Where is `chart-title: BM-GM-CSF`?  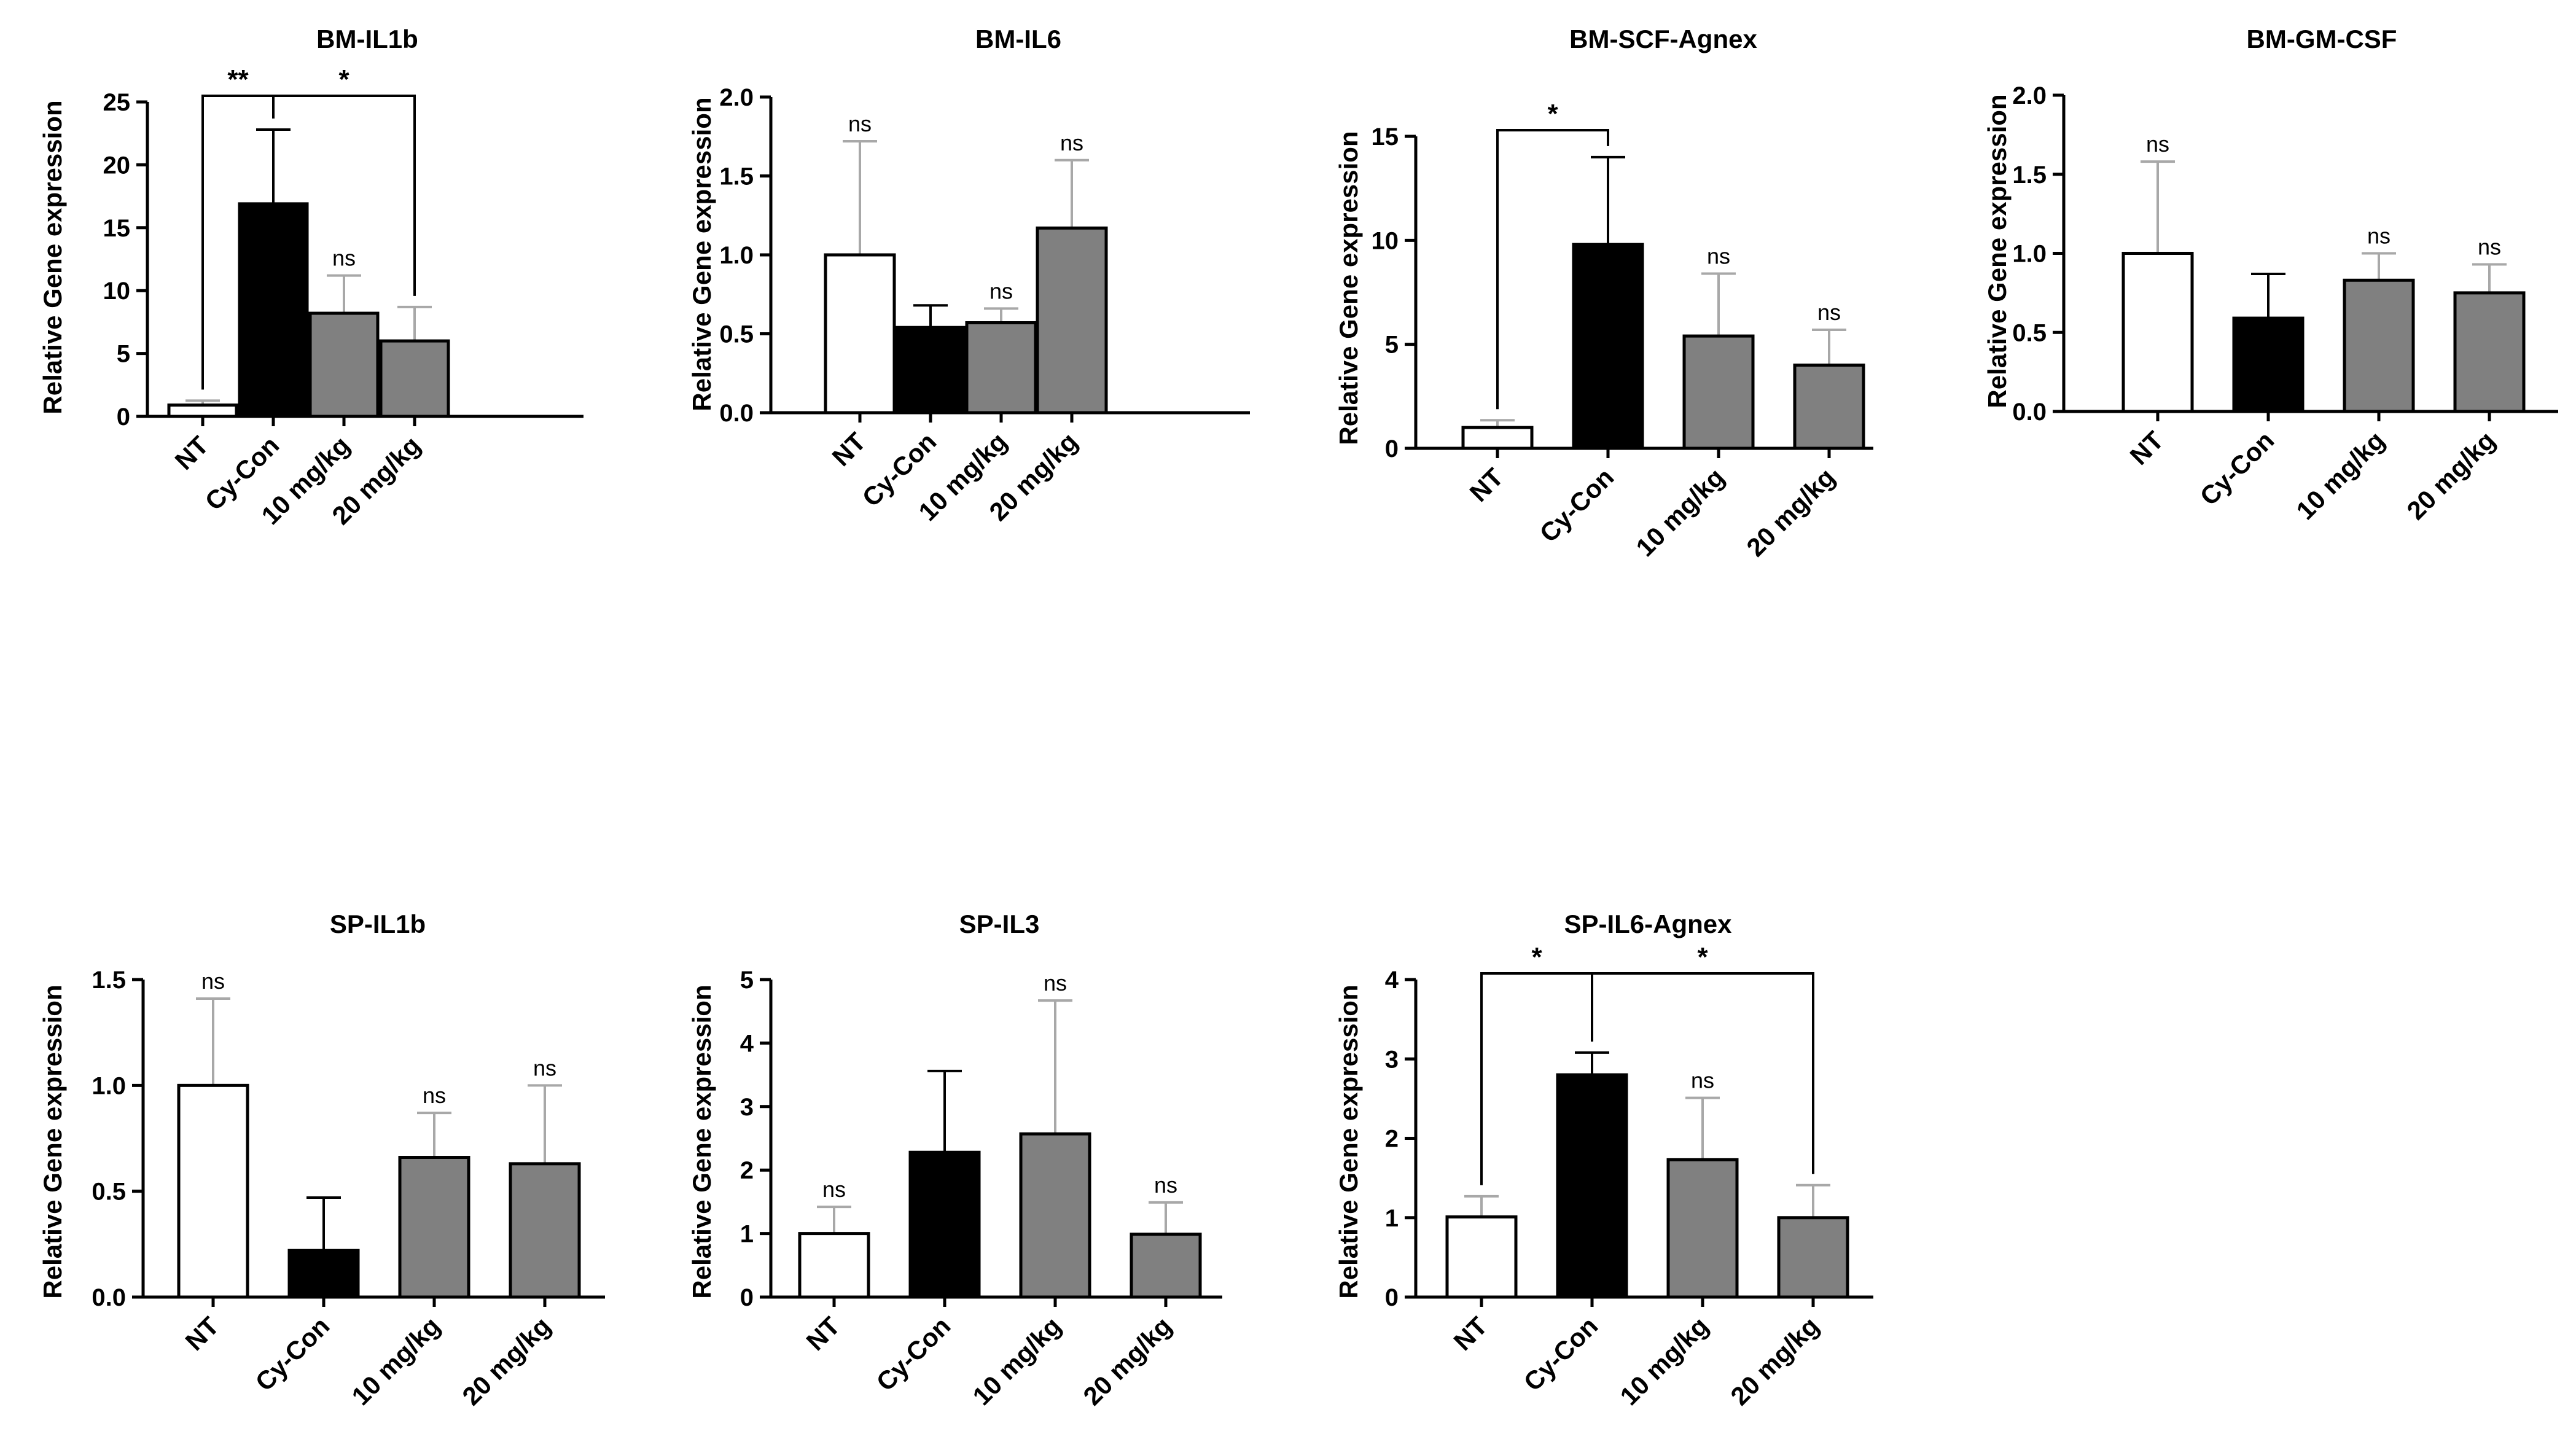
chart-title: BM-GM-CSF is located at coordinates (2322, 39).